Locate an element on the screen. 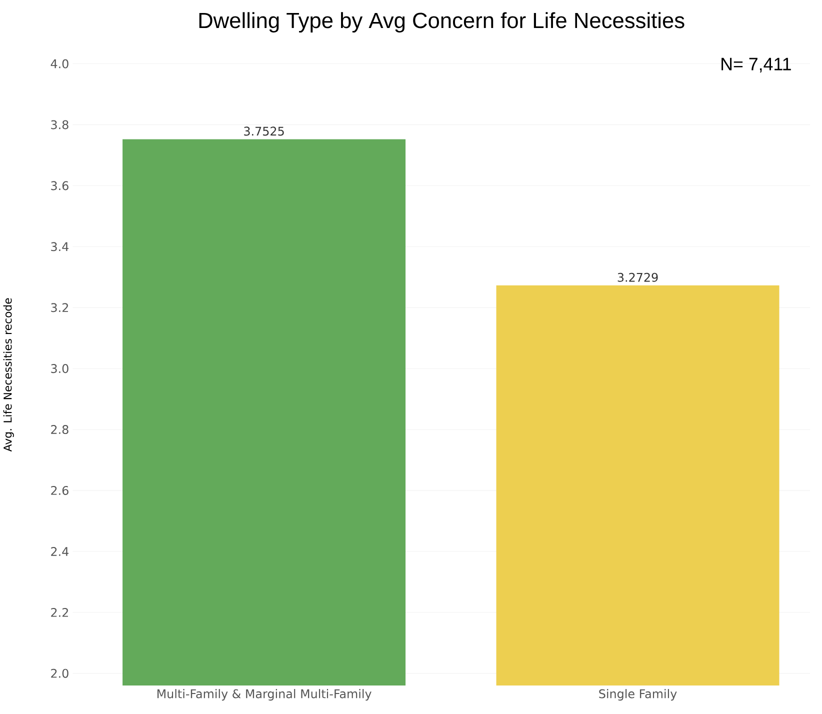 The height and width of the screenshot is (714, 822). data-label: 3.2729 is located at coordinates (638, 277).